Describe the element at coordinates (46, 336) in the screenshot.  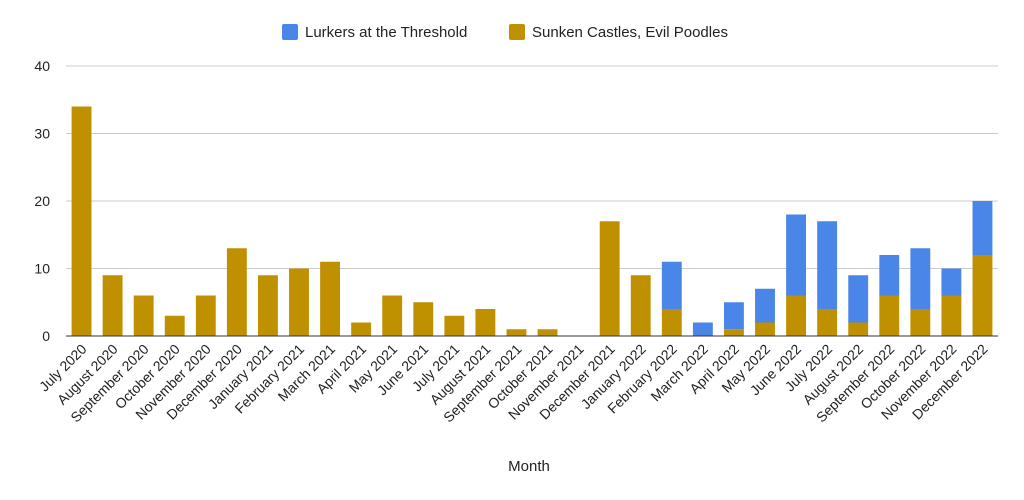
I see `y-tick-label: 0` at that location.